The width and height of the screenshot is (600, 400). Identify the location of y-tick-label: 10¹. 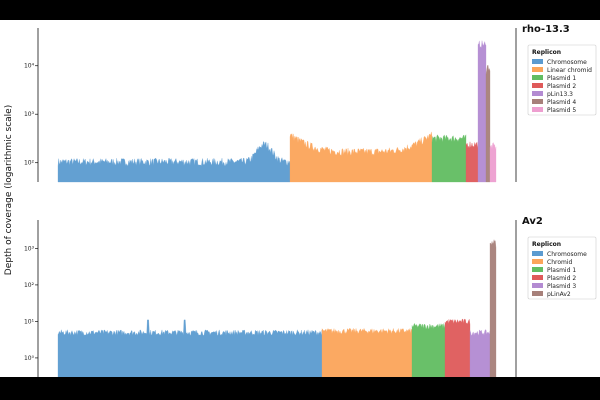
(29, 321).